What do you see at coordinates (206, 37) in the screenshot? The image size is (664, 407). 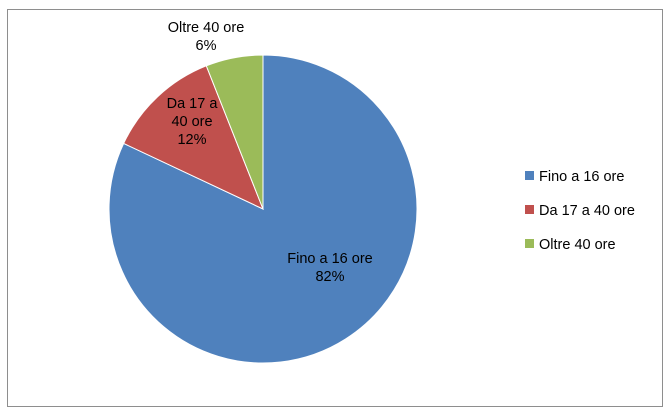 I see `data-label-3: Oltre 40 ore 6%` at bounding box center [206, 37].